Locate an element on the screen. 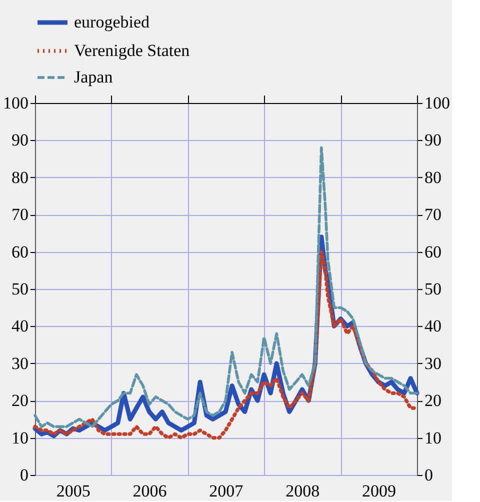 This screenshot has width=480, height=502. y2-tick-label: 30 is located at coordinates (433, 363).